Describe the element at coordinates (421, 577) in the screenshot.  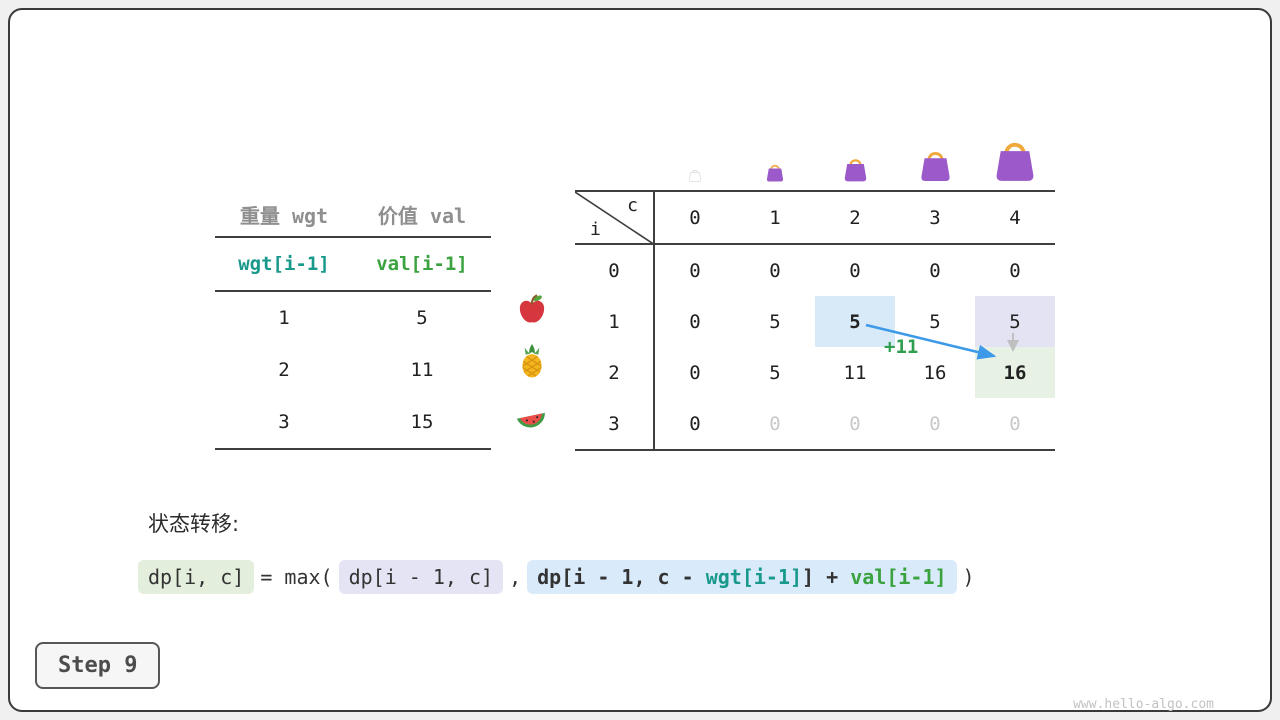
I see `formula-option1-chip: dp[i - 1, c]` at that location.